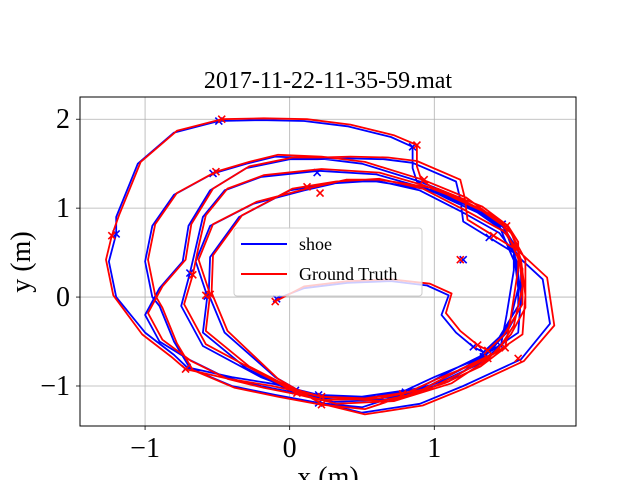 This screenshot has height=480, width=640. Describe the element at coordinates (63, 208) in the screenshot. I see `y-tick-label: 1` at that location.